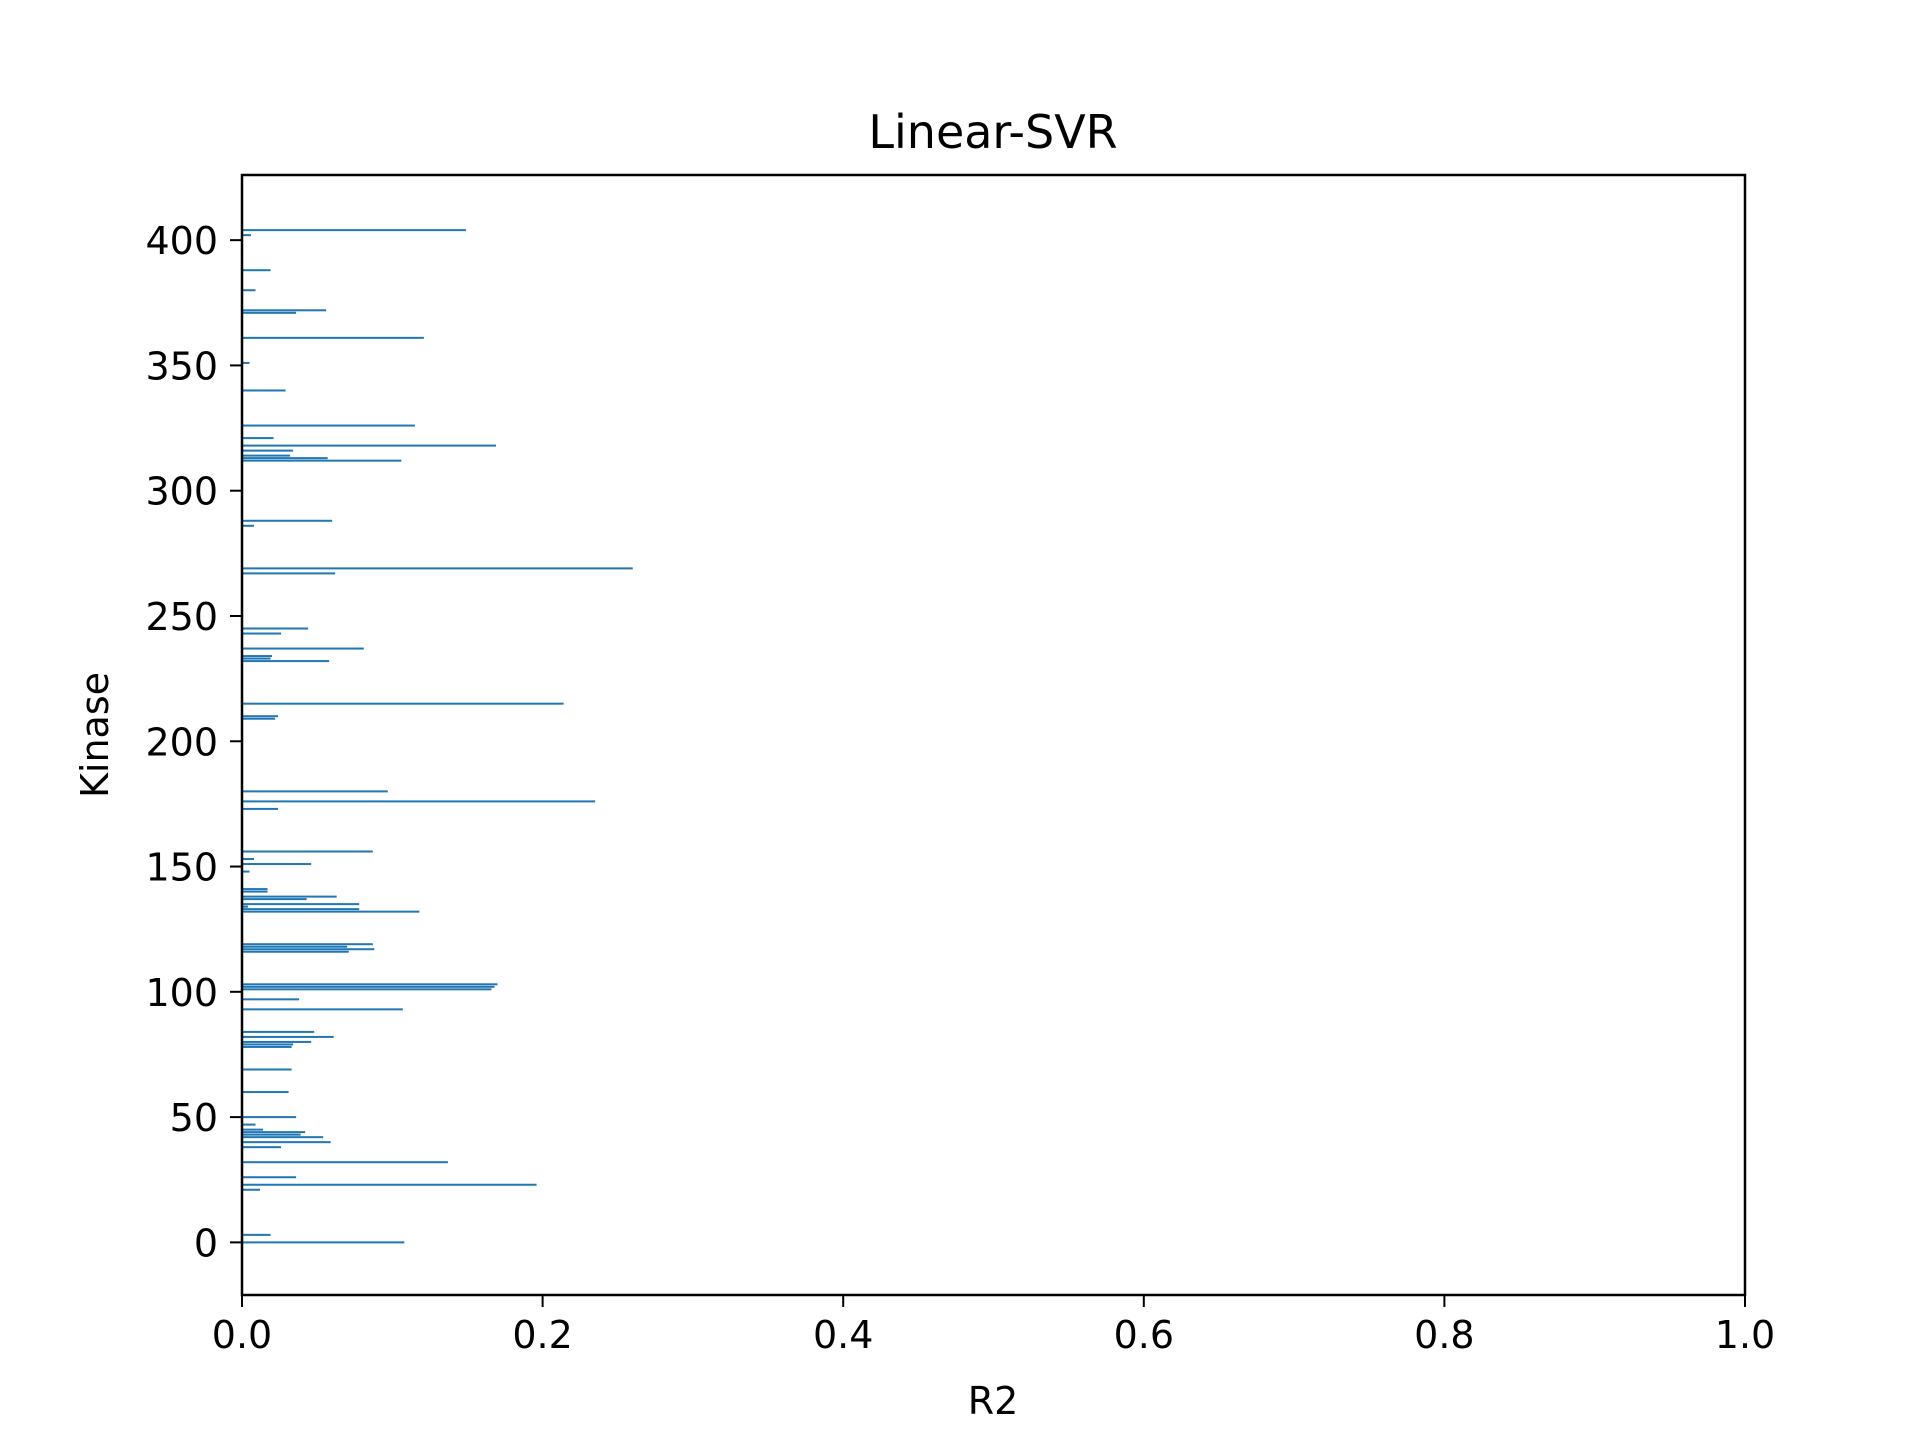  What do you see at coordinates (181, 993) in the screenshot?
I see `y-tick-label: 100` at bounding box center [181, 993].